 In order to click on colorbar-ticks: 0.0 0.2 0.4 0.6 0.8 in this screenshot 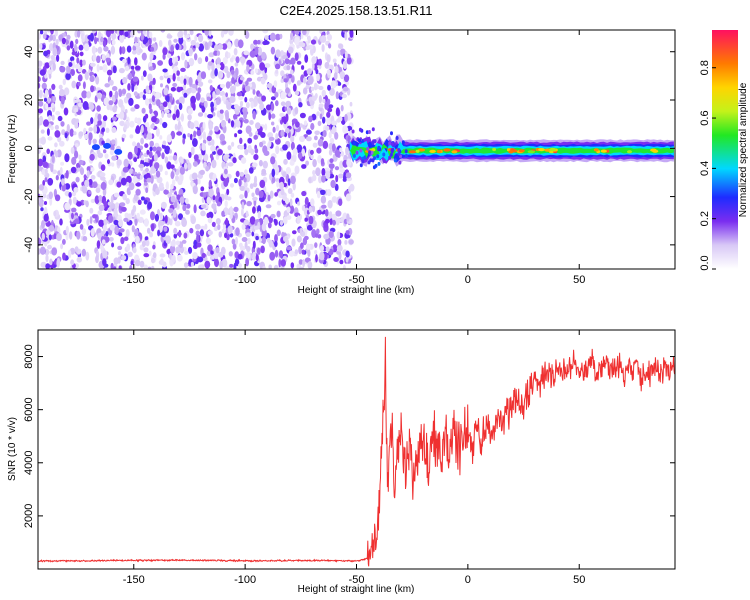, I will do `click(707, 165)`.